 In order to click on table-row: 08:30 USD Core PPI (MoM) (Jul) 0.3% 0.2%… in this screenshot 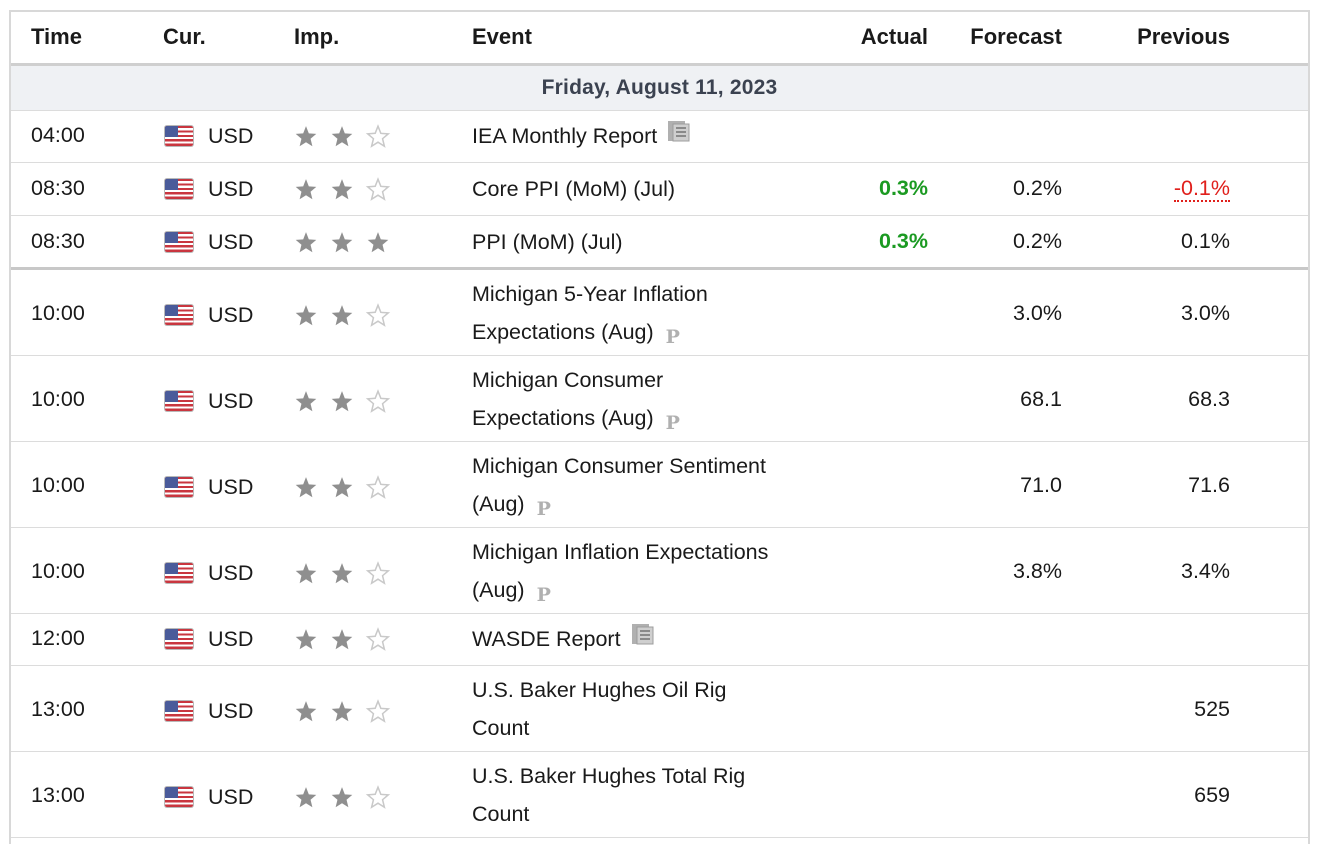, I will do `click(659, 189)`.